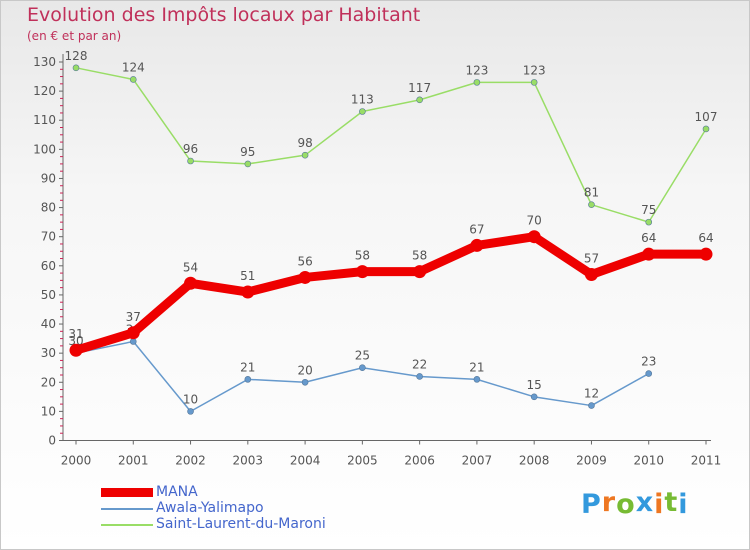 The image size is (750, 550). I want to click on data-label-mana: 31, so click(75, 334).